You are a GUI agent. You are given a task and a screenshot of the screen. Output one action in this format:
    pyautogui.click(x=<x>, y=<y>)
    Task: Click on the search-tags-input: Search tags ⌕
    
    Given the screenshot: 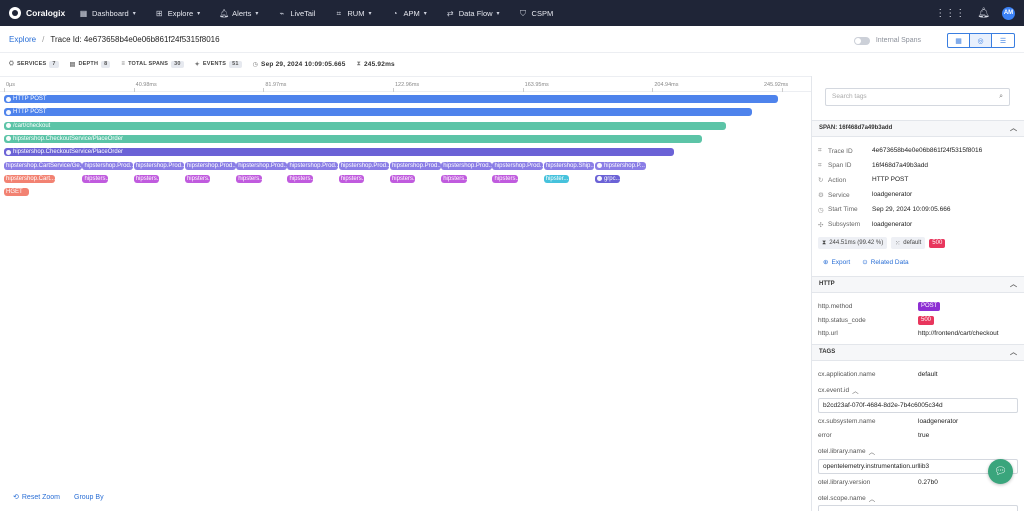 What is the action you would take?
    pyautogui.click(x=917, y=97)
    